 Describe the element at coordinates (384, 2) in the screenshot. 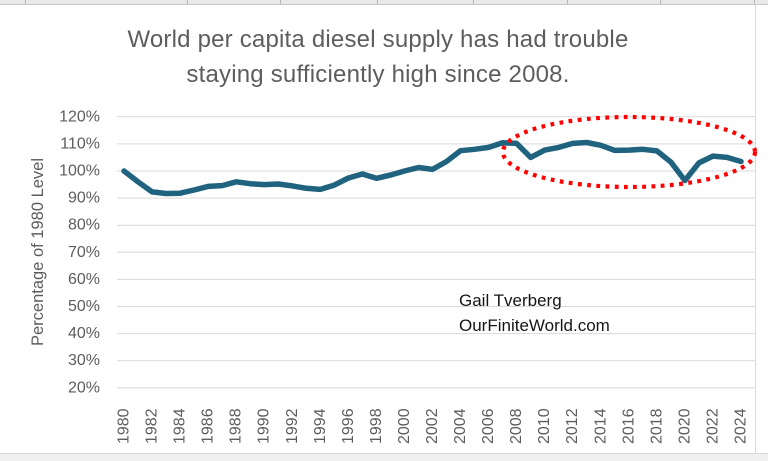

I see `spreadsheet-top-edge` at that location.